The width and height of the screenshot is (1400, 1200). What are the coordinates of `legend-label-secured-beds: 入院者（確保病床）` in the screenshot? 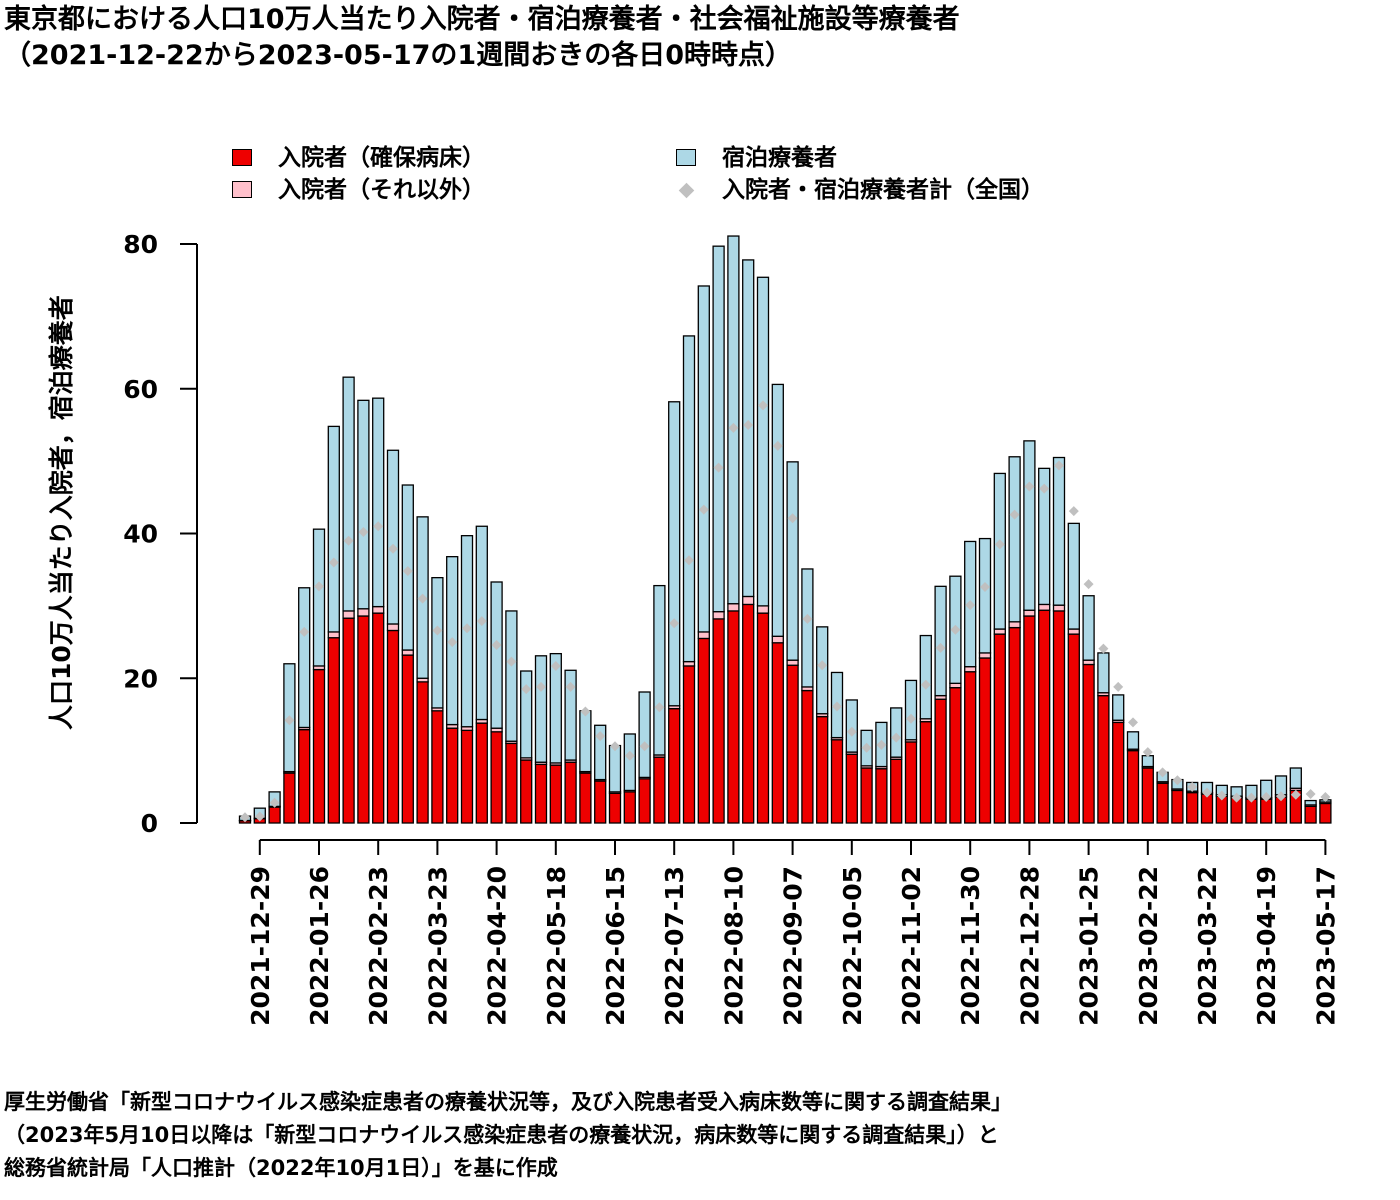 It's located at (381, 158).